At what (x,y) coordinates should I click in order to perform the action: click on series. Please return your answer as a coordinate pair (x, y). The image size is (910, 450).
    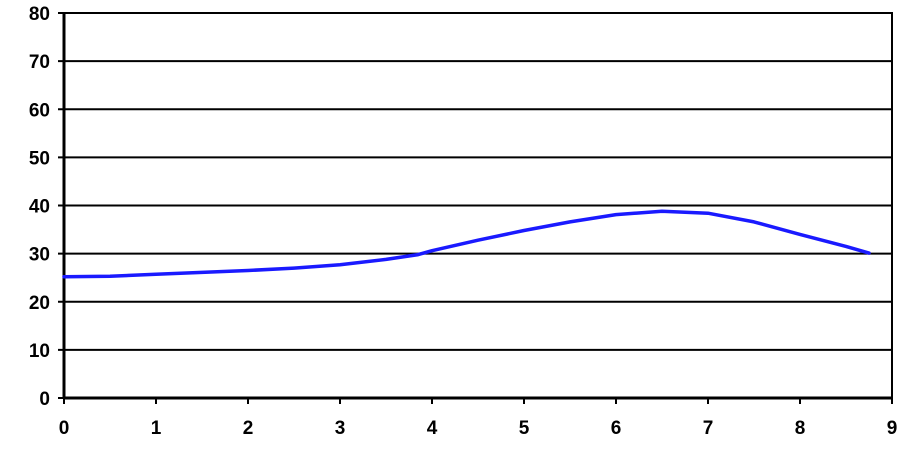
    Looking at the image, I should click on (466, 244).